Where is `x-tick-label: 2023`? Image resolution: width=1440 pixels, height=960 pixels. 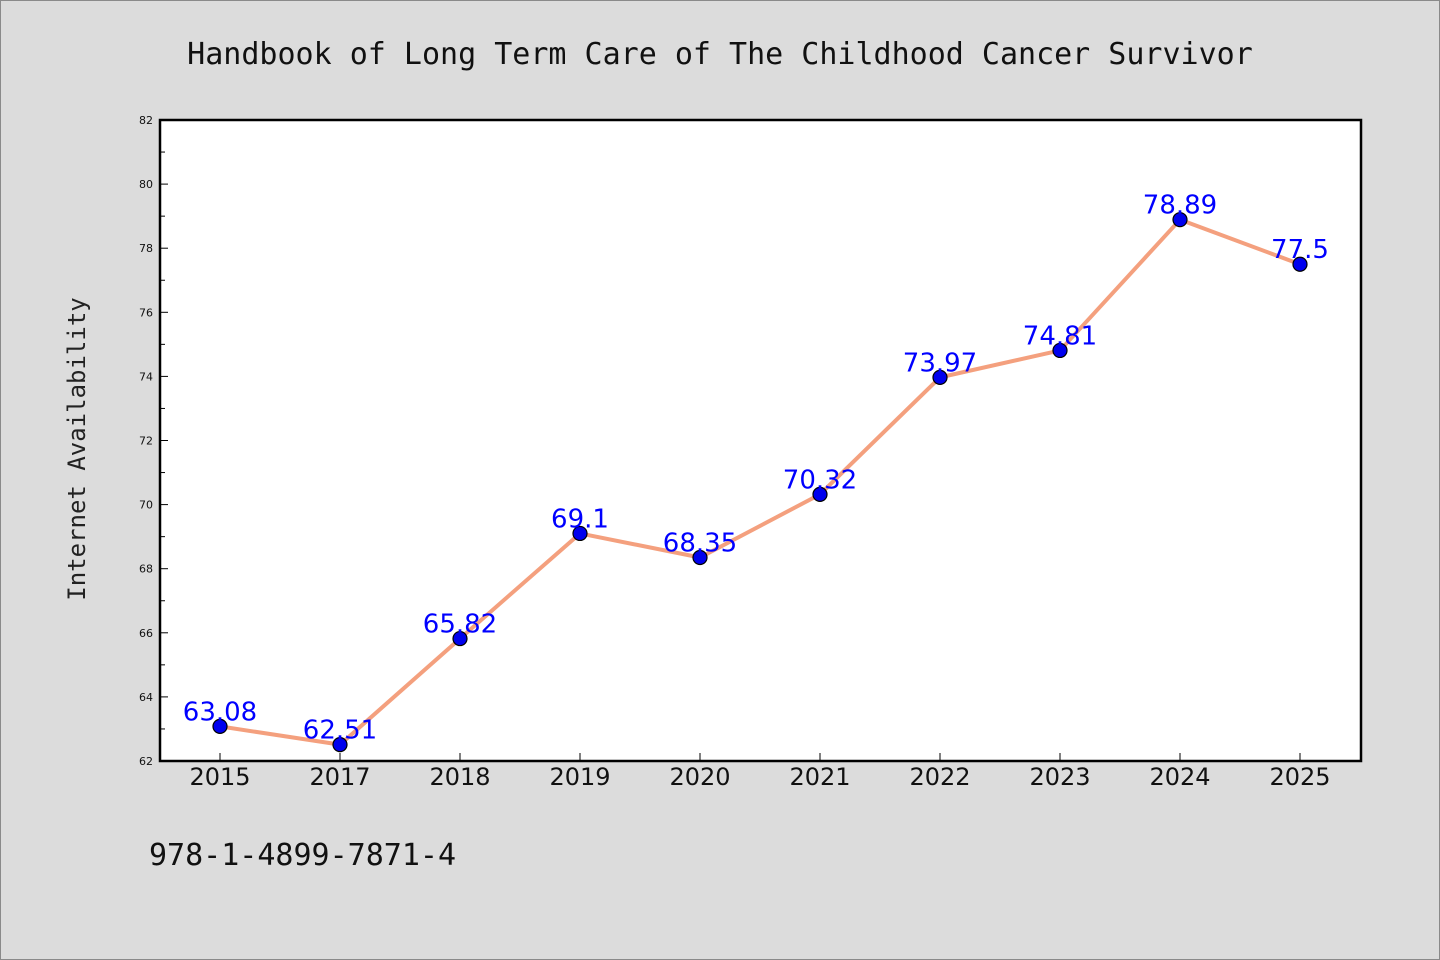 x-tick-label: 2023 is located at coordinates (1059, 777).